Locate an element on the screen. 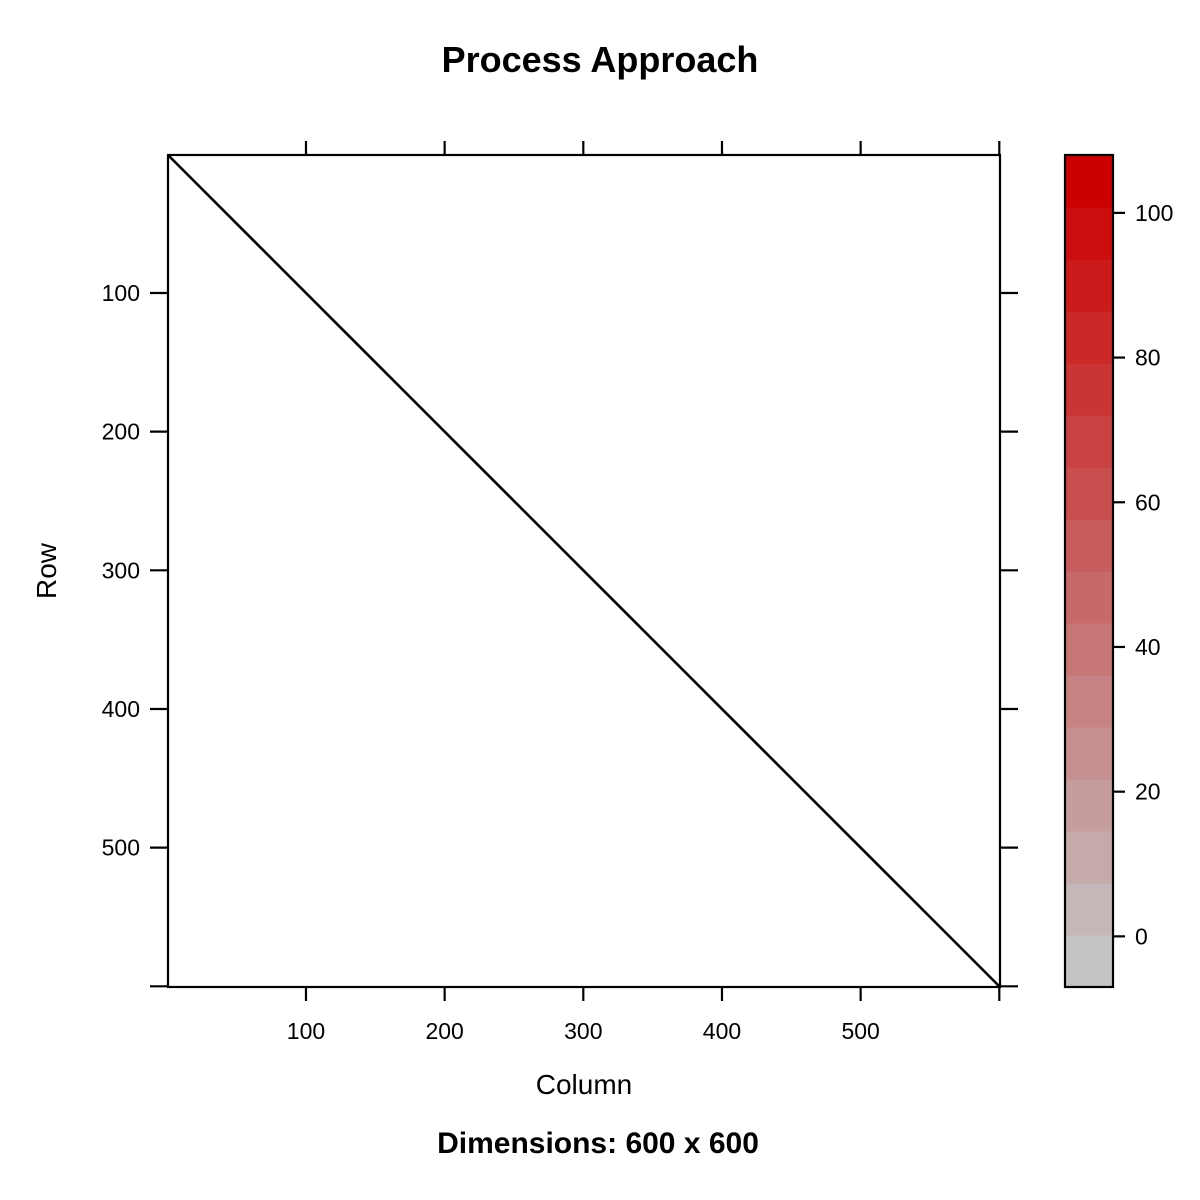  color-key-label: 100 is located at coordinates (1154, 213).